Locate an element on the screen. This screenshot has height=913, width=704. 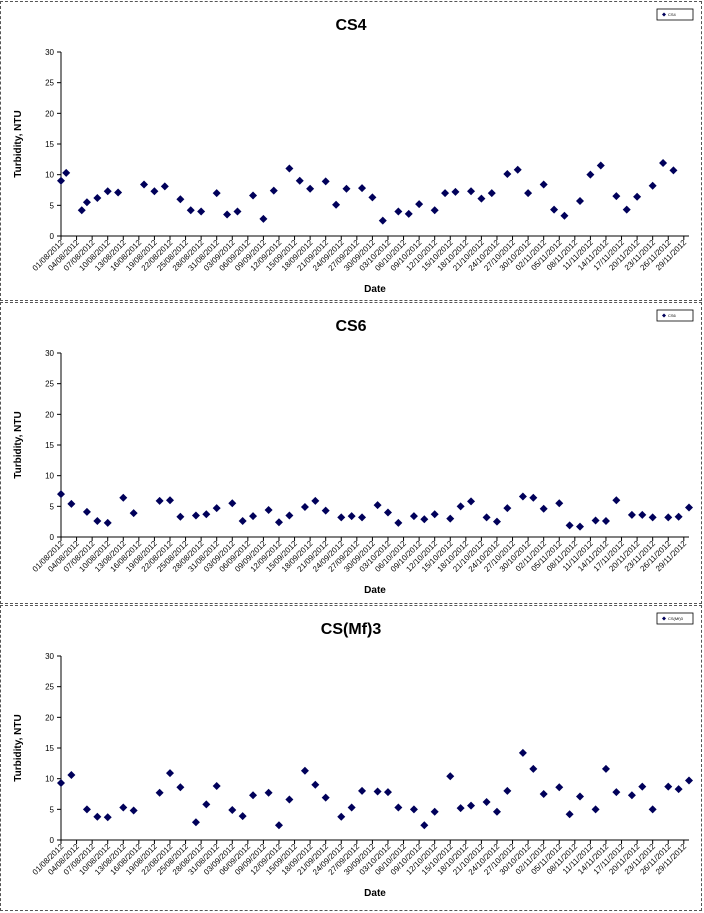
legend-label: CS(Mf)3 is located at coordinates (676, 618).